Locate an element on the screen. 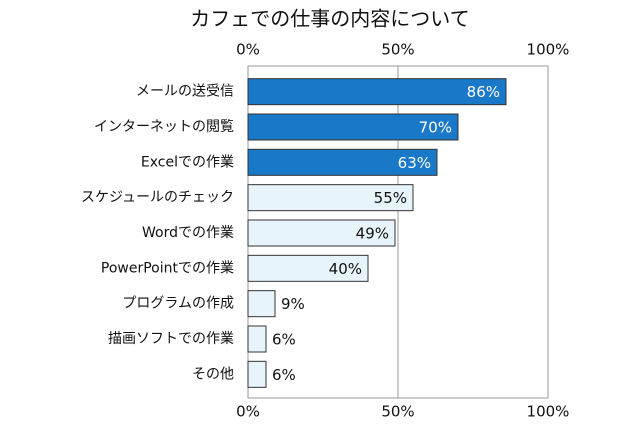  value-label: 49% is located at coordinates (372, 234).